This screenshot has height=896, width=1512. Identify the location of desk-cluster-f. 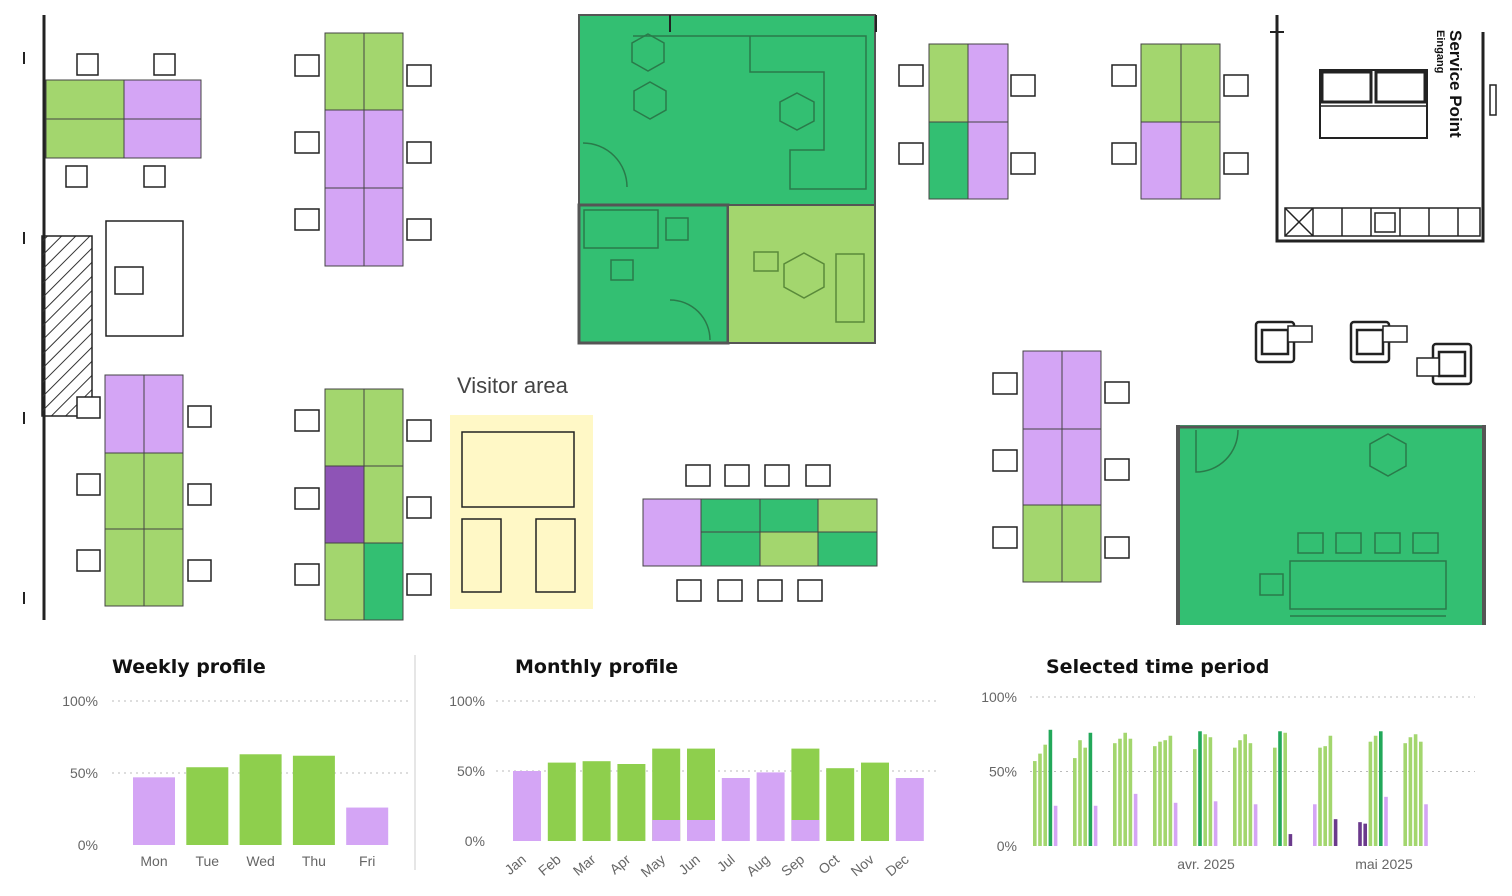
(968, 121).